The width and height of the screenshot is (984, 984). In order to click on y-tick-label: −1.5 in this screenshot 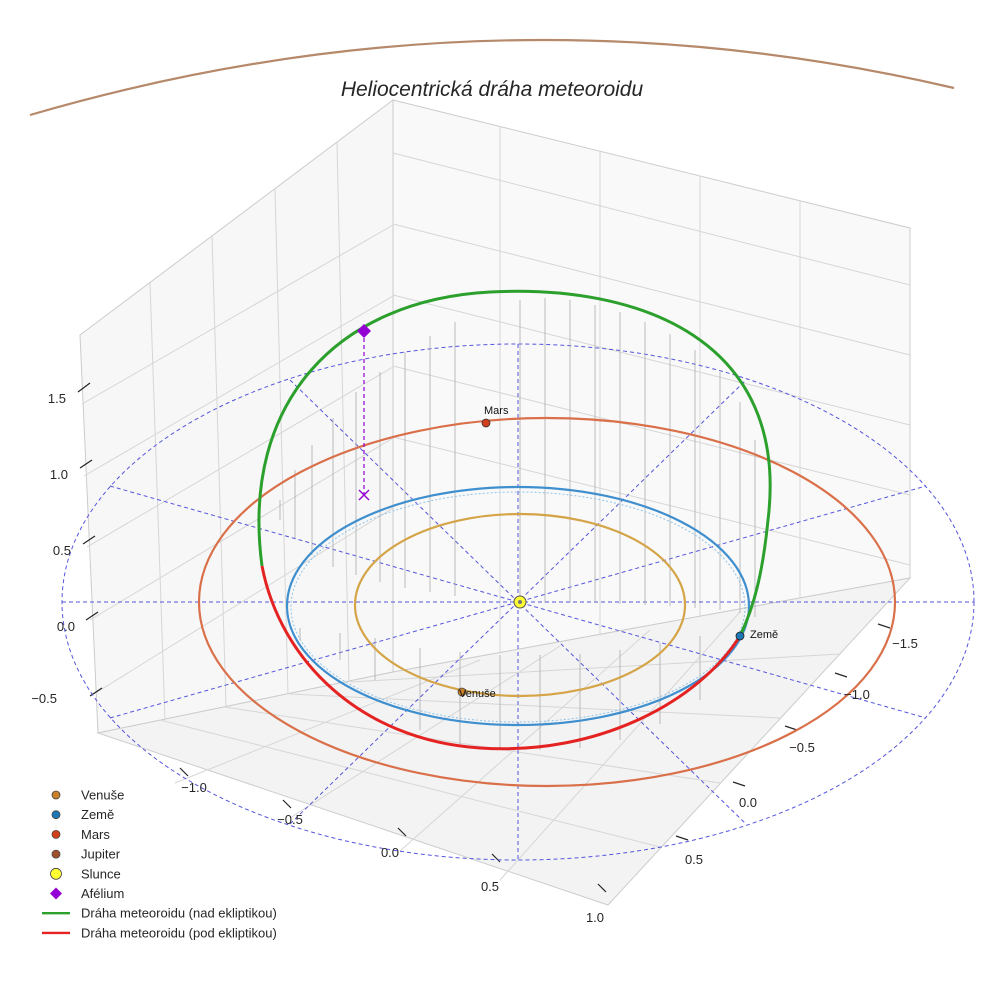, I will do `click(905, 643)`.